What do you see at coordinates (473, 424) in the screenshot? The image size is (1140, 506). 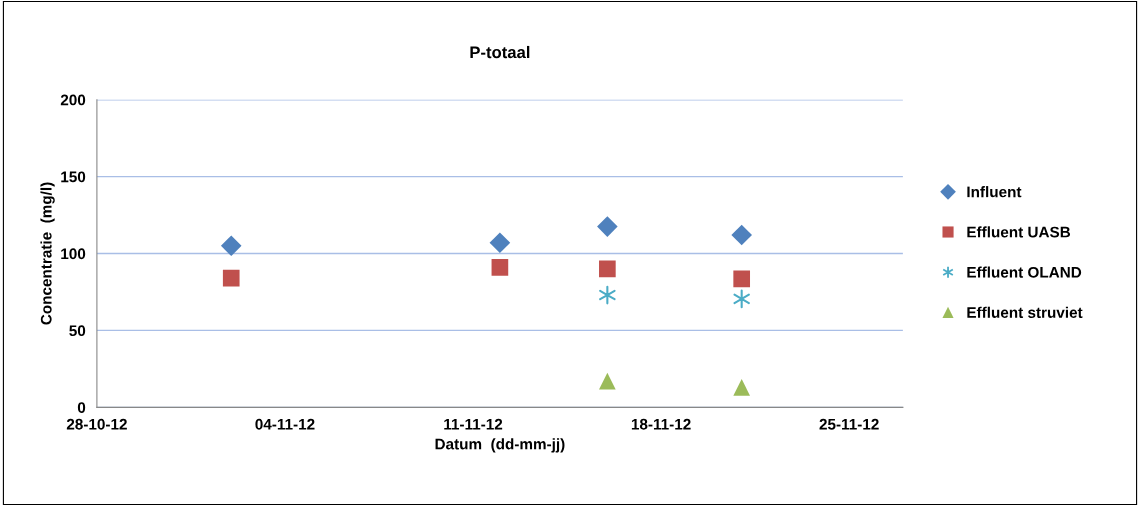 I see `x-tick-label: 11-11-12` at bounding box center [473, 424].